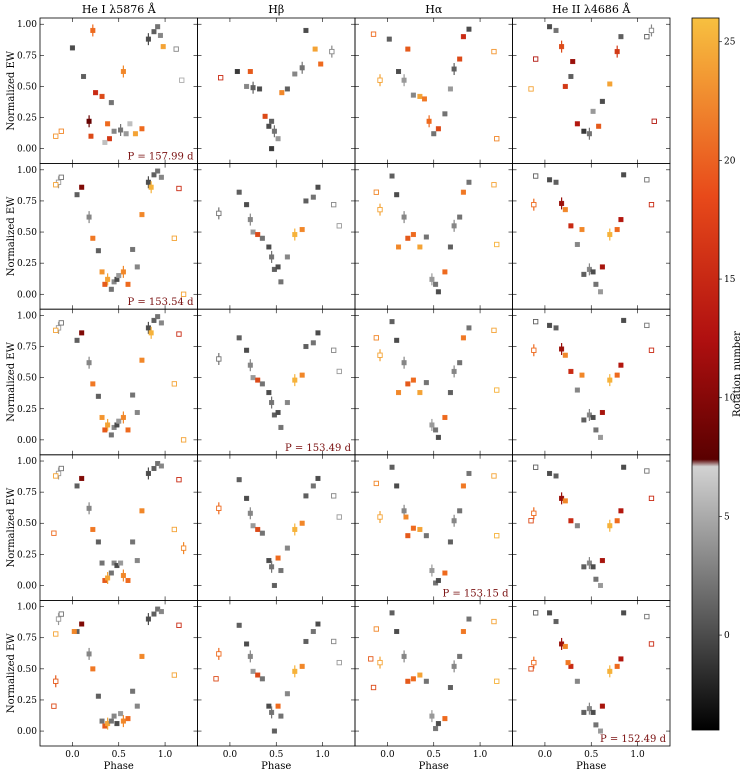  What do you see at coordinates (434, 766) in the screenshot?
I see `x-axis-label: Phase` at bounding box center [434, 766].